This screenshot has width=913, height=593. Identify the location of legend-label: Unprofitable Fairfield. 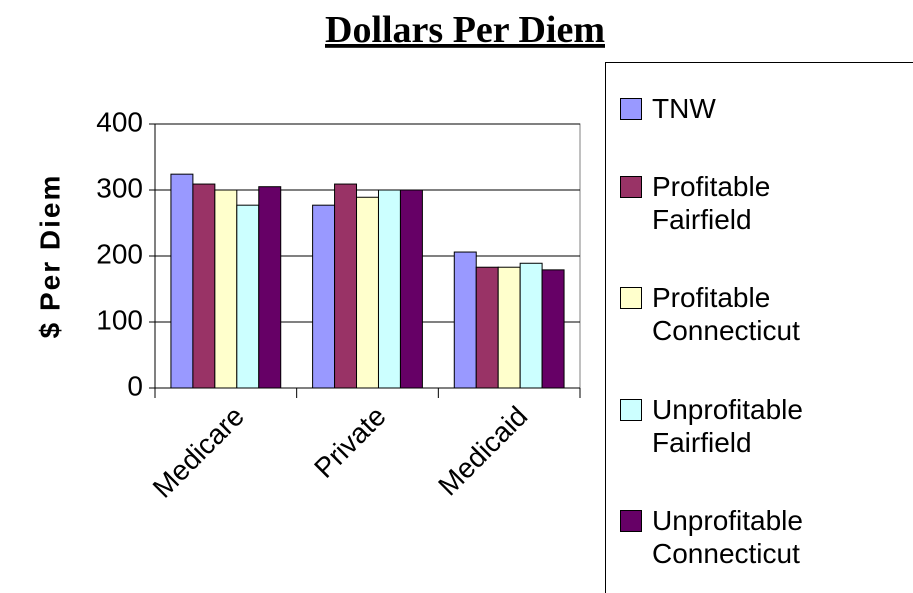
(727, 425).